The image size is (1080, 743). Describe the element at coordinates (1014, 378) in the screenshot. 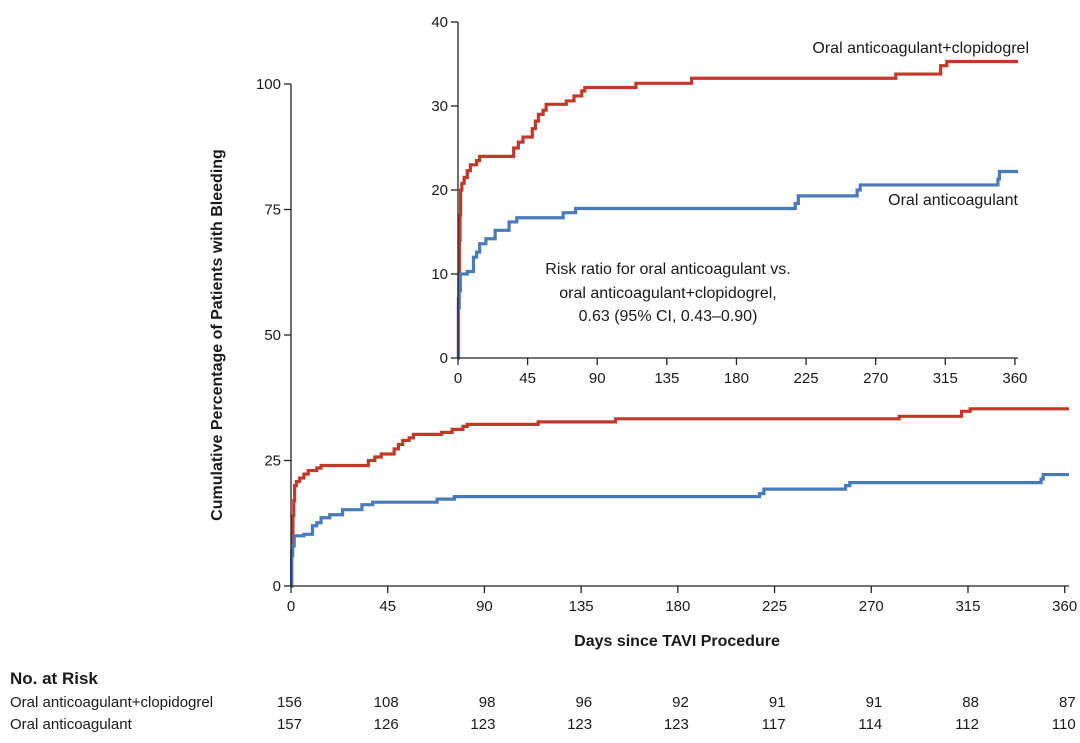

I see `inset-x-tick-label: 360` at that location.